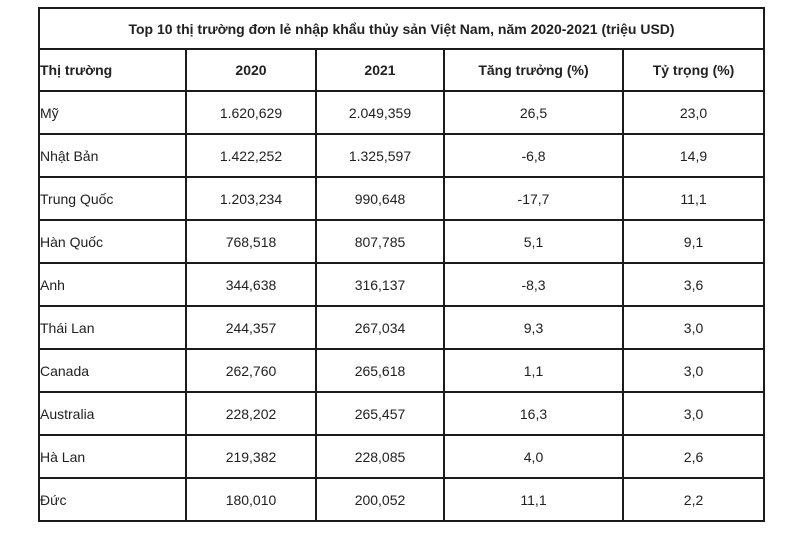  Describe the element at coordinates (693, 241) in the screenshot. I see `value-cell: 9,1` at that location.